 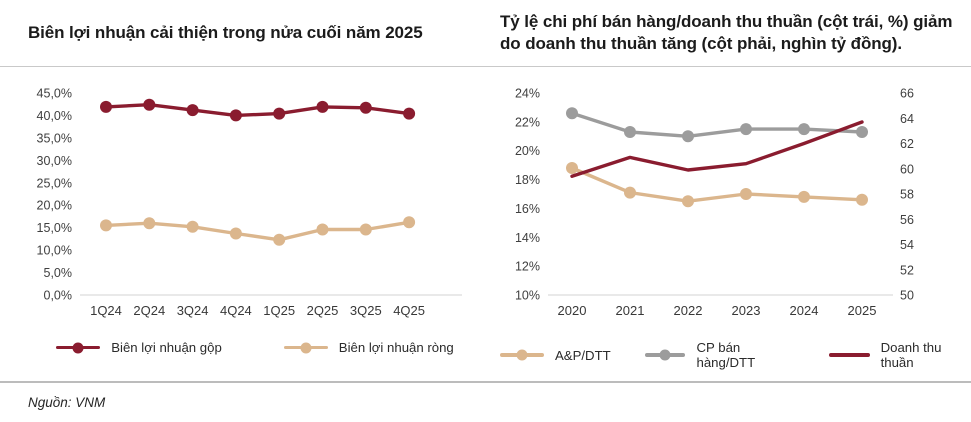 I want to click on x-axis-category-label: 2020, so click(x=572, y=310).